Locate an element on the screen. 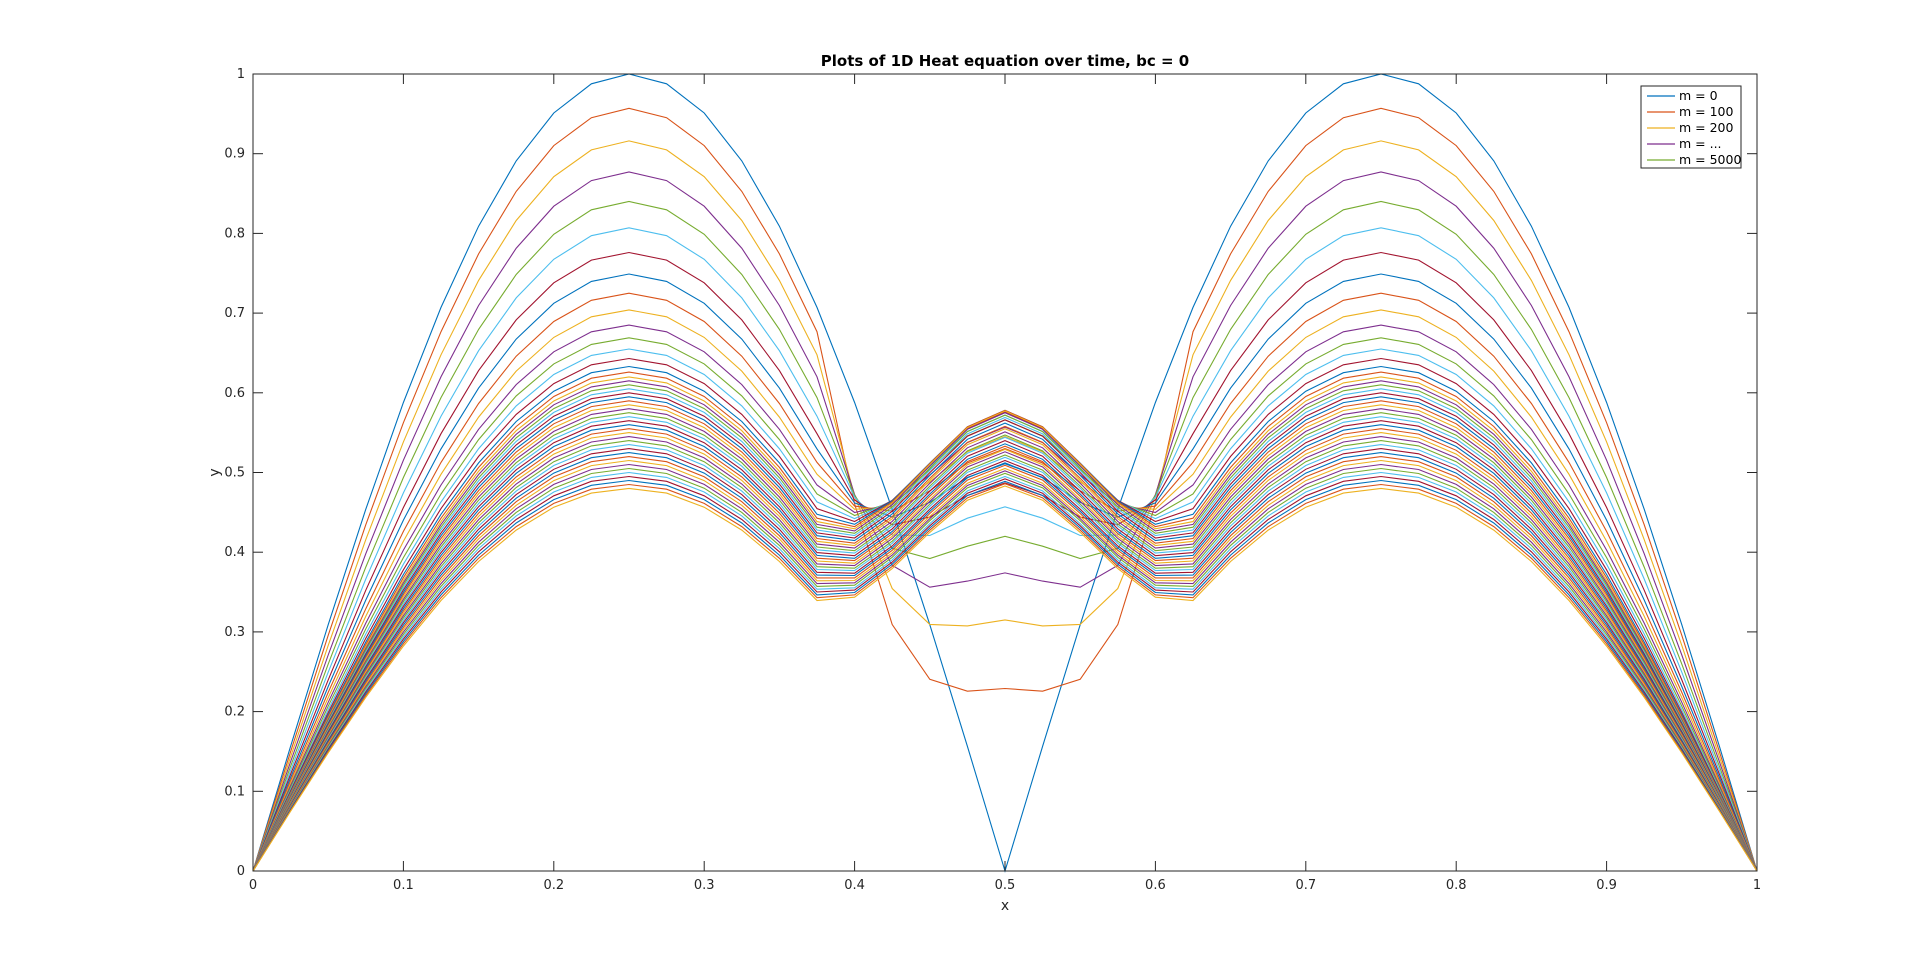 The width and height of the screenshot is (1920, 973). y-tick-label: 0.2 is located at coordinates (234, 712).